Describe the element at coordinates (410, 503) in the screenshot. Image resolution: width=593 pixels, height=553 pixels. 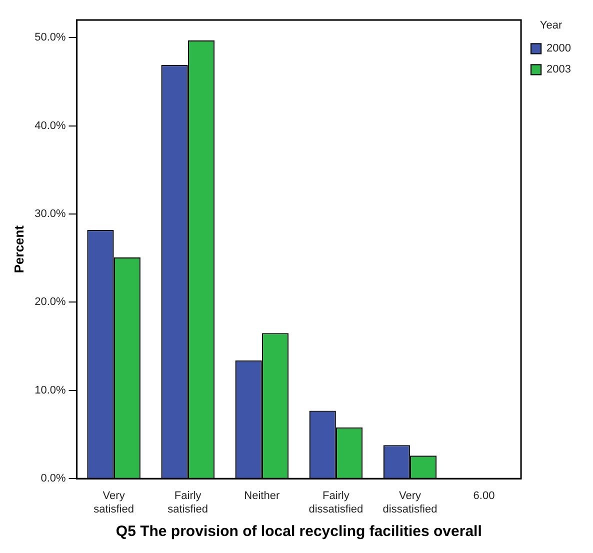
I see `x-tick-label: Very dissatisfied` at that location.